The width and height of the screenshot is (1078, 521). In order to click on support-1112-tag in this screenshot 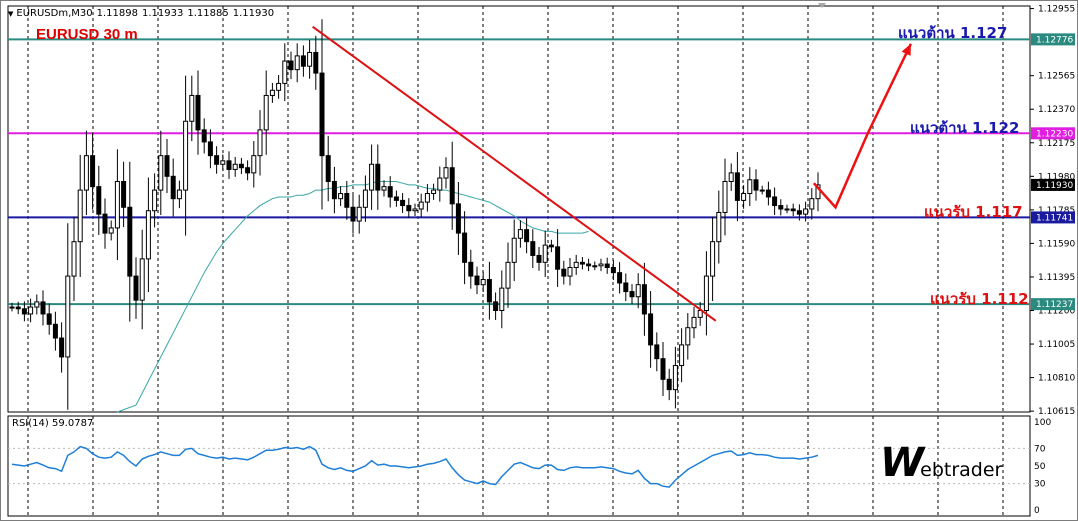, I will do `click(1053, 304)`.